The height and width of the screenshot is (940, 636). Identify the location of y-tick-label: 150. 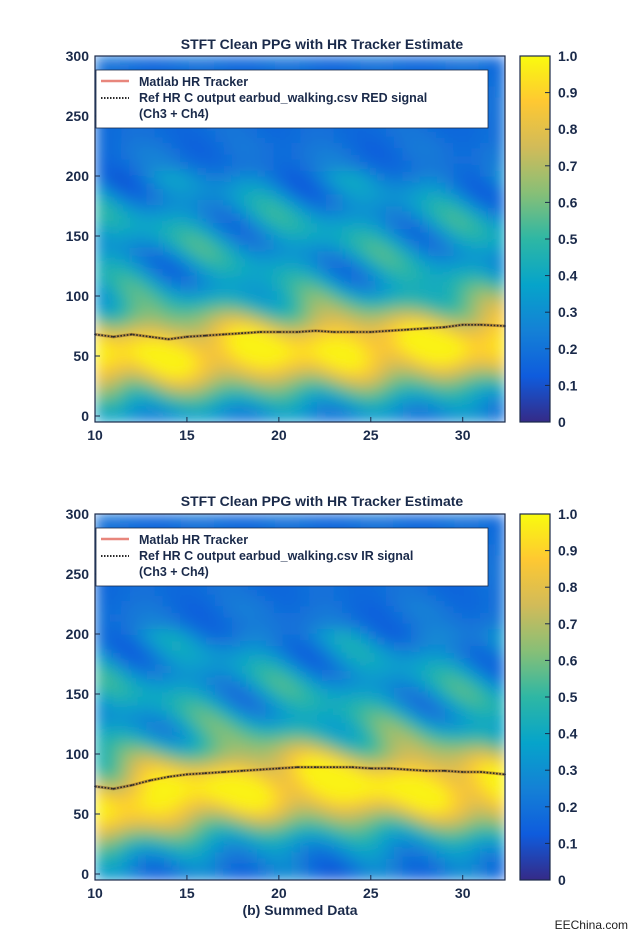
(78, 694).